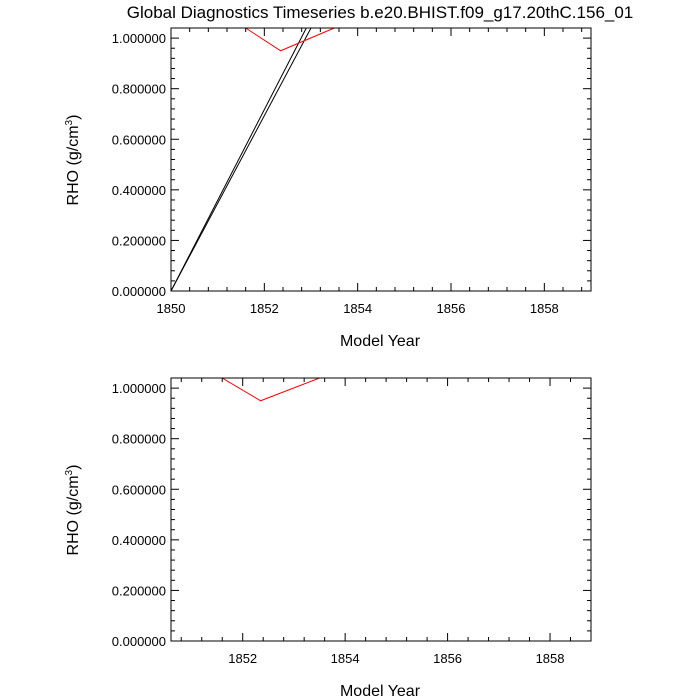 Image resolution: width=700 pixels, height=700 pixels. I want to click on top-y-axis-label: RHO (g/cm3), so click(73, 160).